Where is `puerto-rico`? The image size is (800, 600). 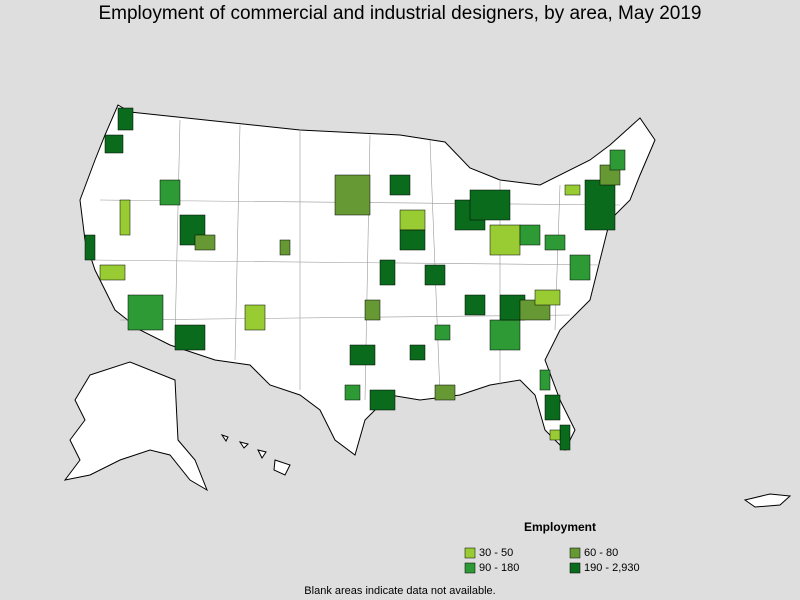
puerto-rico is located at coordinates (767, 500).